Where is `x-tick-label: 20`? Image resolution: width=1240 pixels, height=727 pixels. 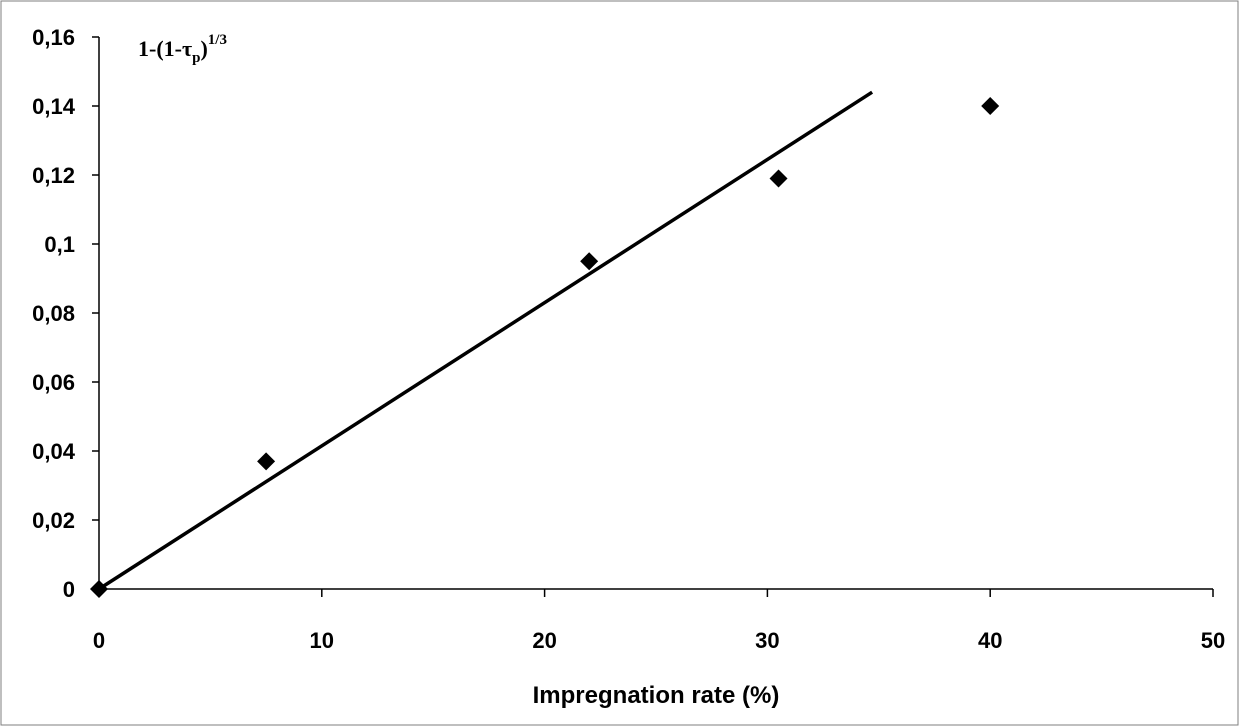
x-tick-label: 20 is located at coordinates (544, 640).